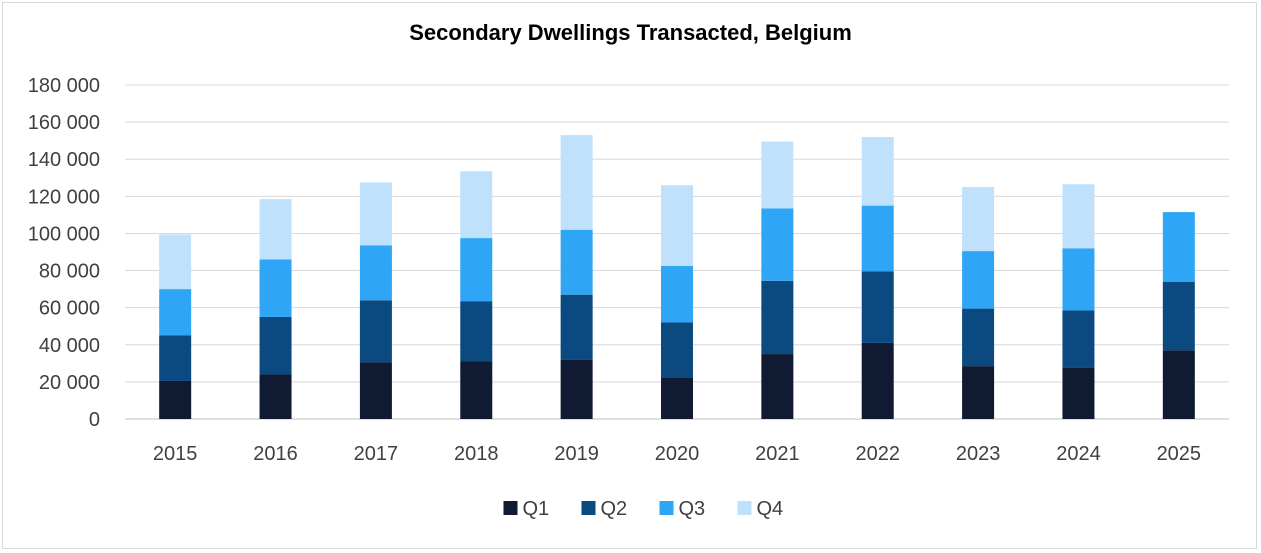  I want to click on bar-q4-2021, so click(777, 175).